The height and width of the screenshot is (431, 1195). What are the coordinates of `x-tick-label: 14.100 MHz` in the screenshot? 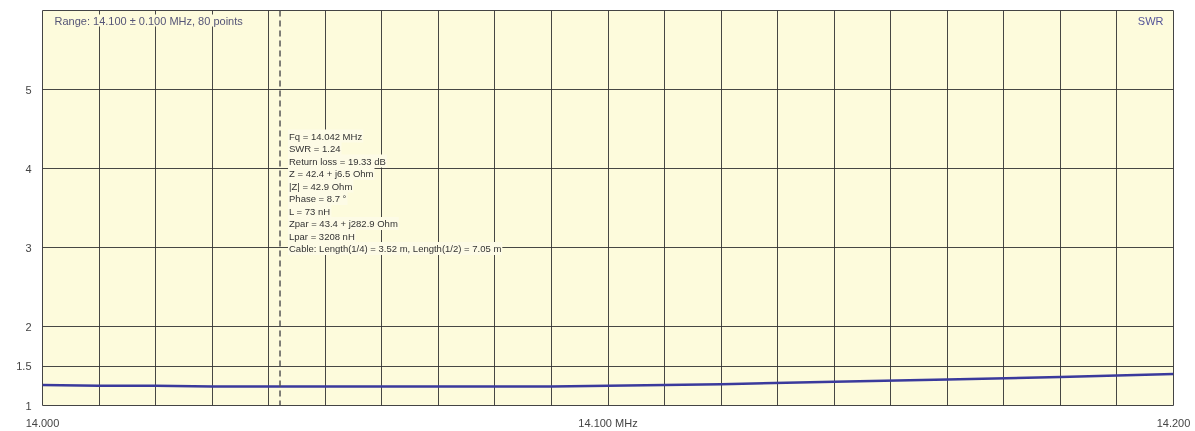 It's located at (608, 422).